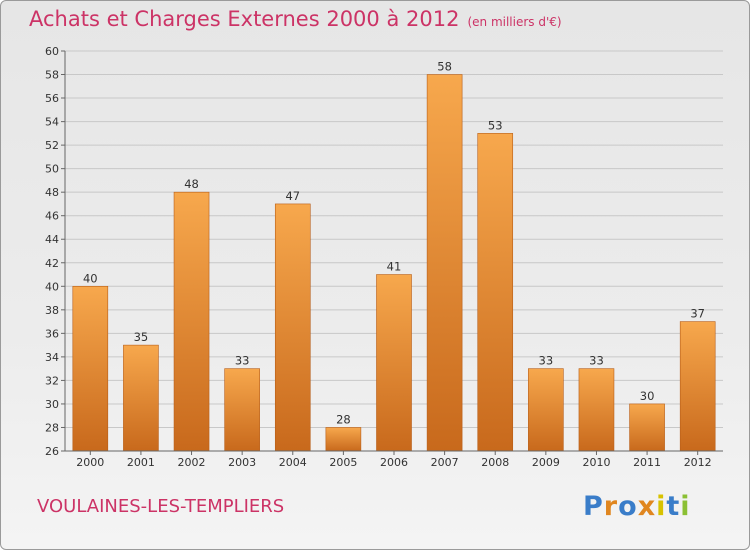 Image resolution: width=750 pixels, height=550 pixels. What do you see at coordinates (697, 386) in the screenshot?
I see `bar-2012` at bounding box center [697, 386].